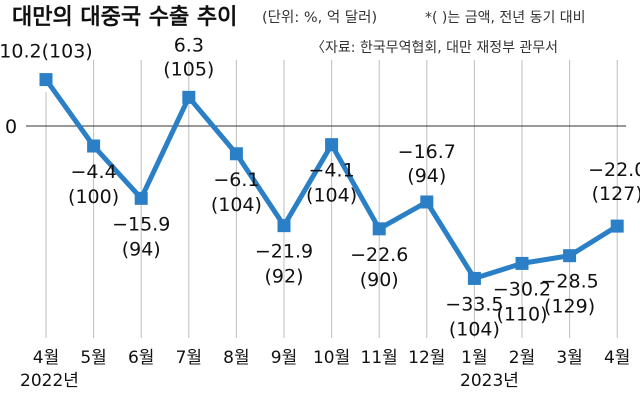 The height and width of the screenshot is (404, 640). Describe the element at coordinates (522, 358) in the screenshot. I see `x-tick-label: 2월` at that location.